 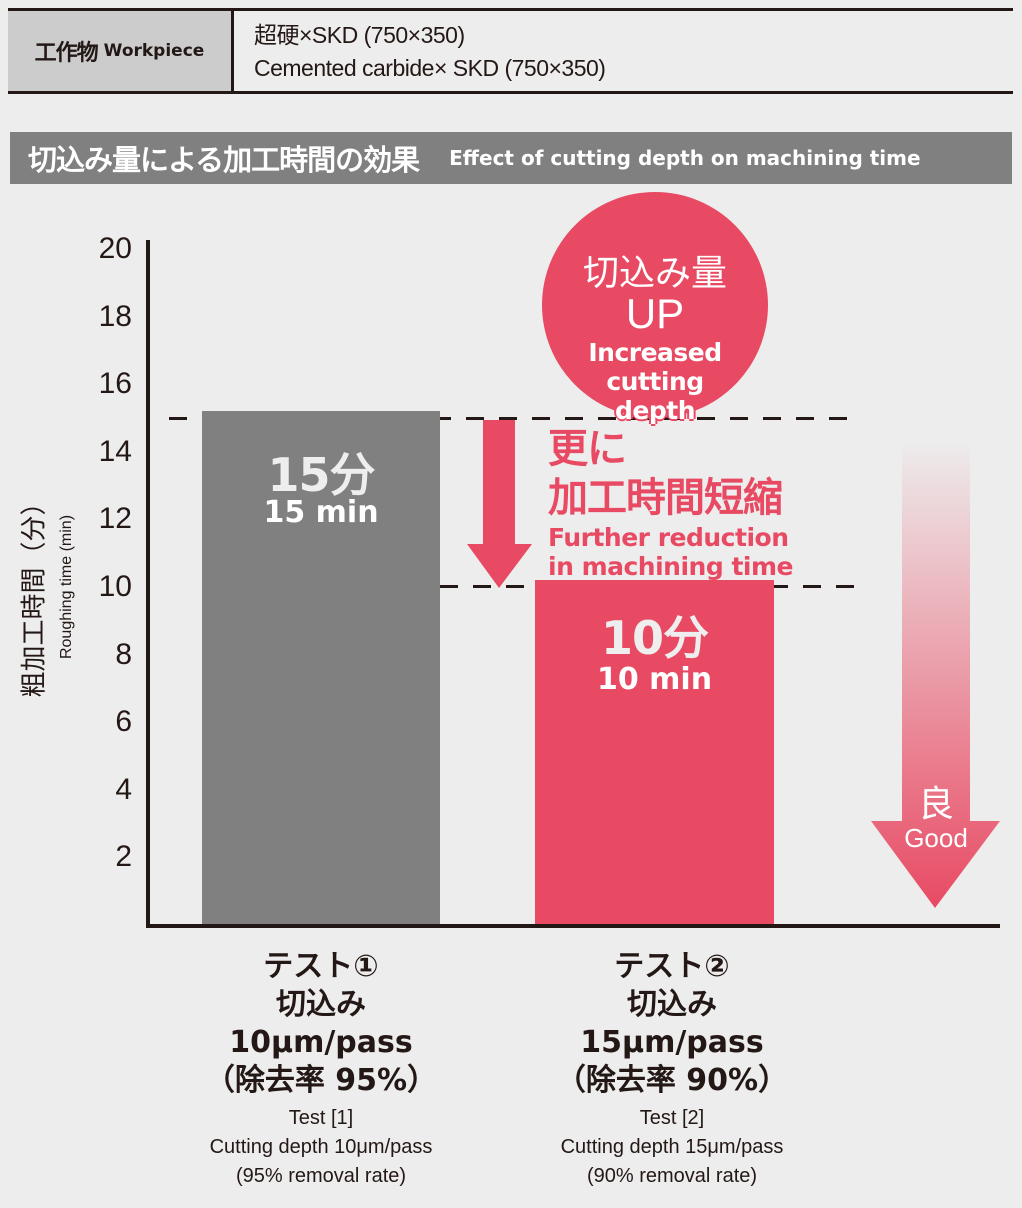 I want to click on workpiece-value-jp: 超硬×SKD (750×350), so click(x=359, y=35).